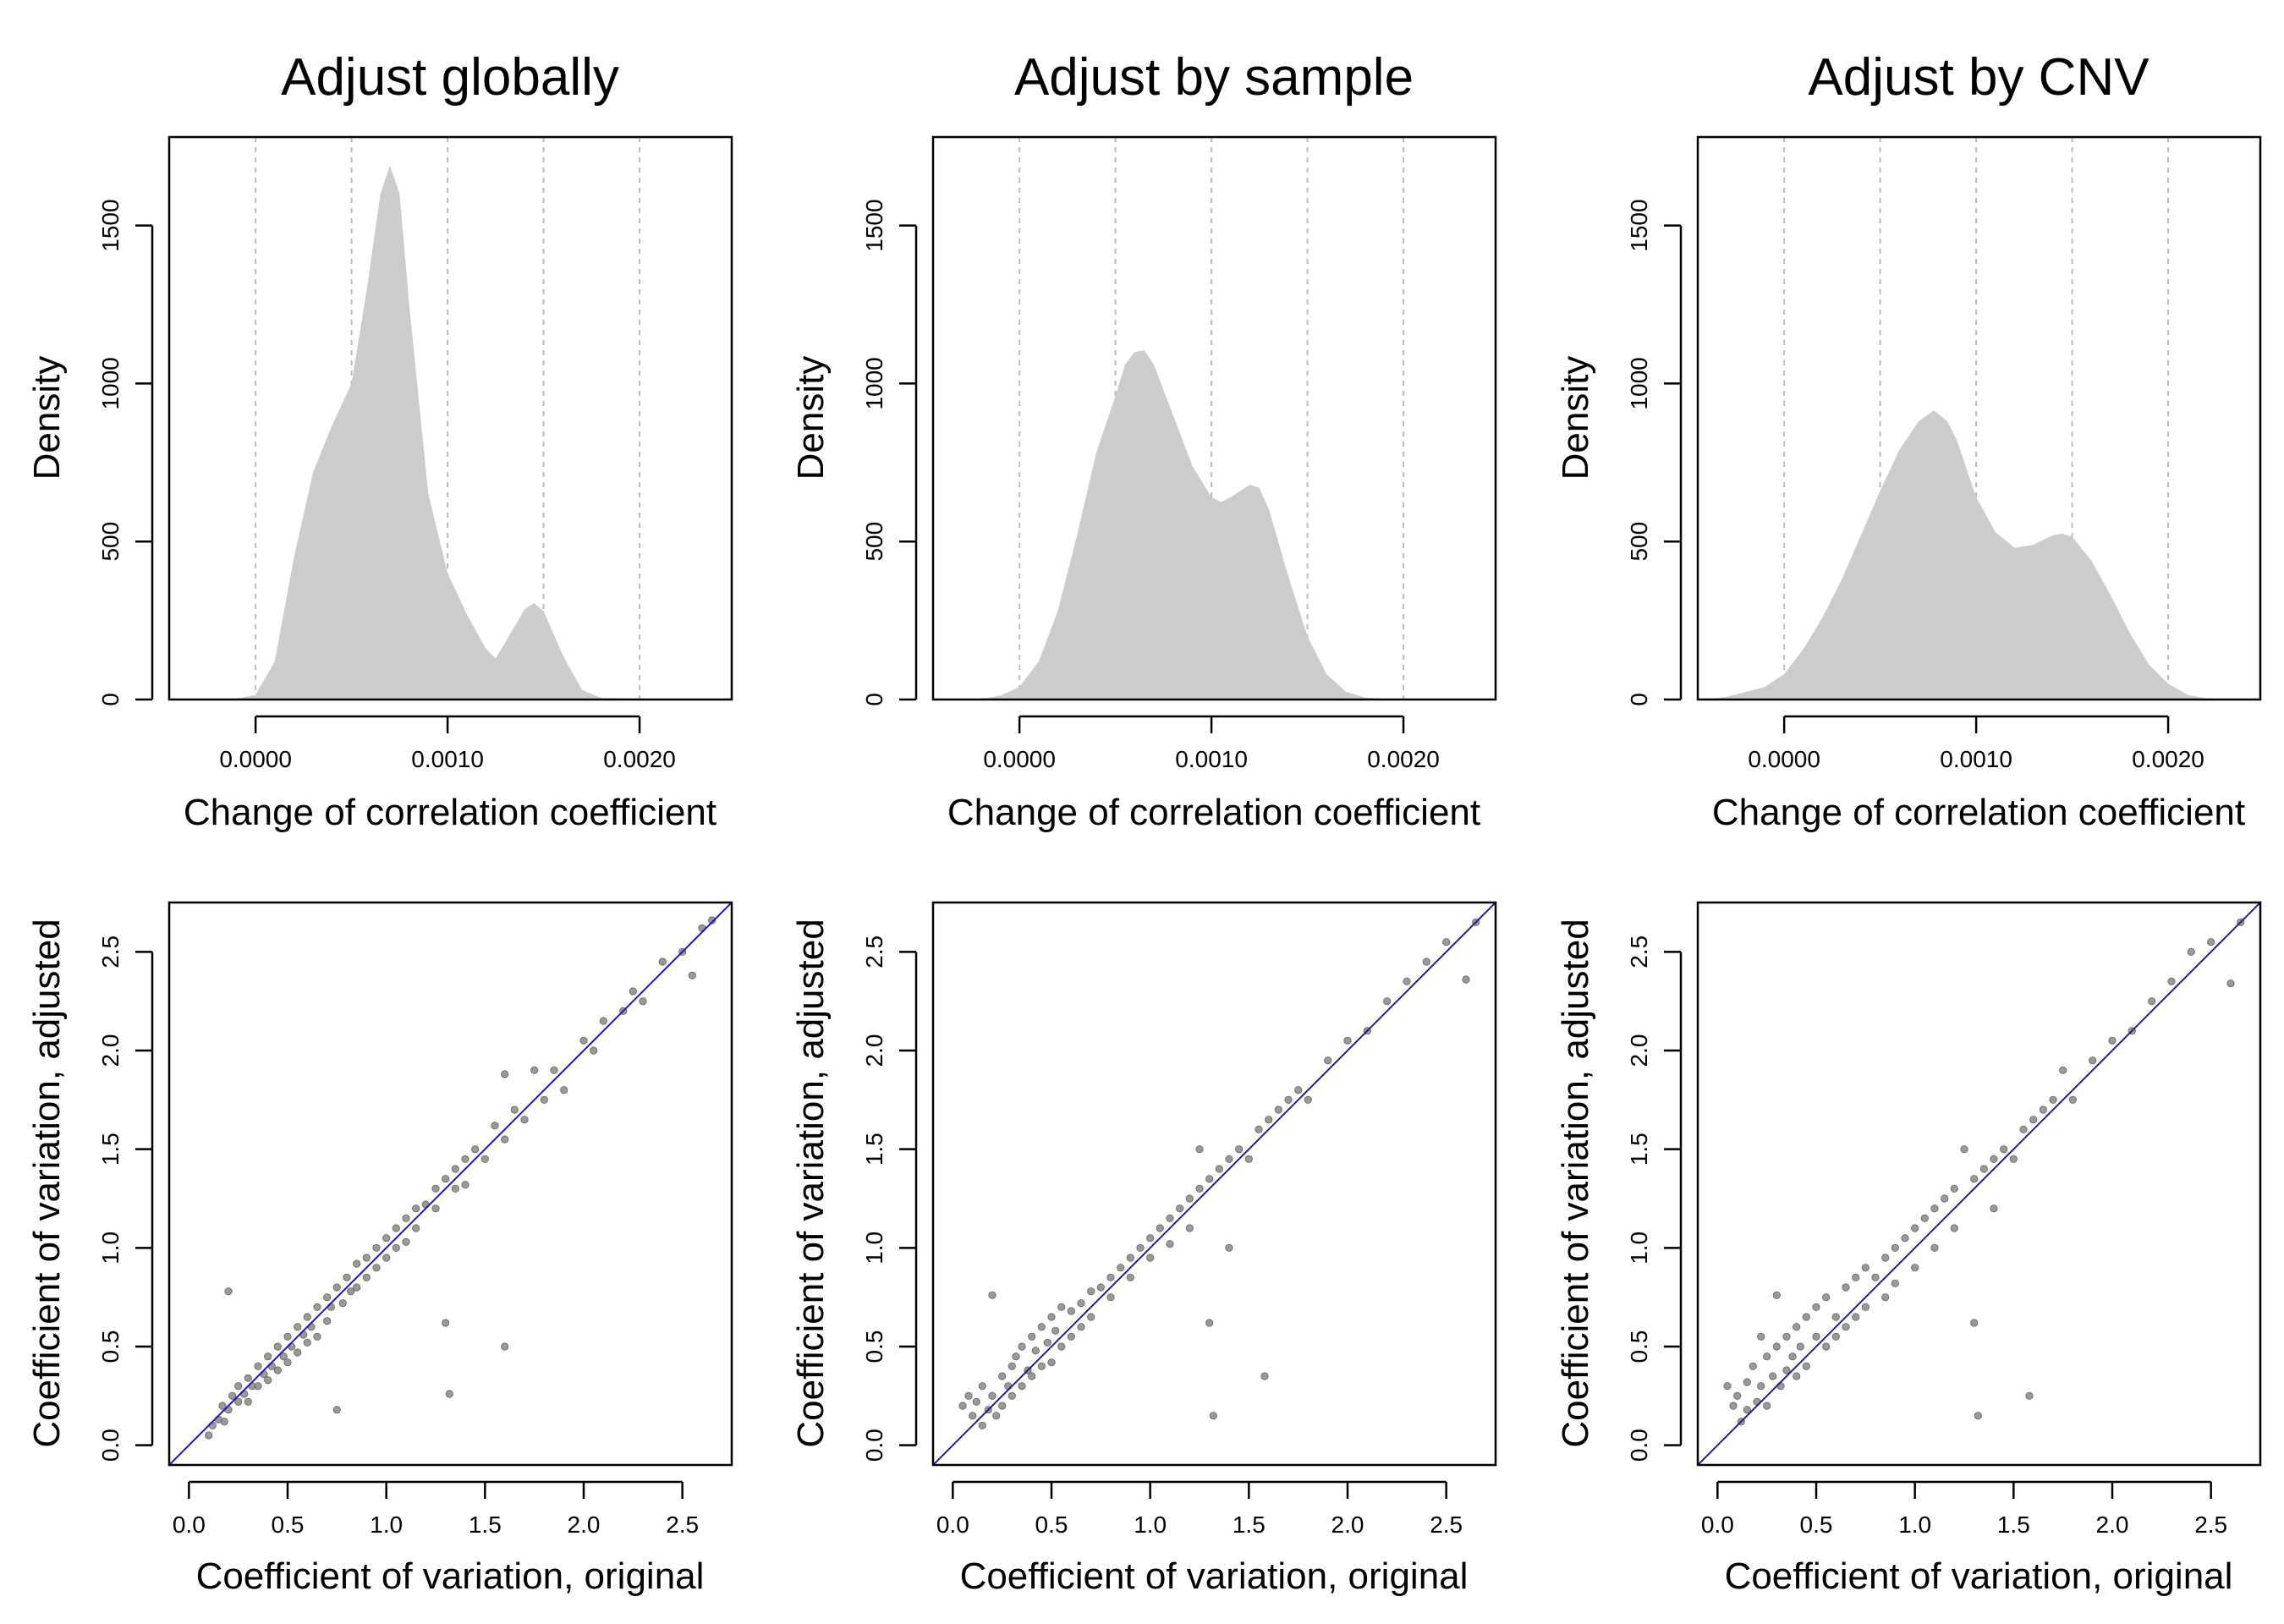 The image size is (2284, 1624). Describe the element at coordinates (1215, 1184) in the screenshot. I see `identity-line` at that location.